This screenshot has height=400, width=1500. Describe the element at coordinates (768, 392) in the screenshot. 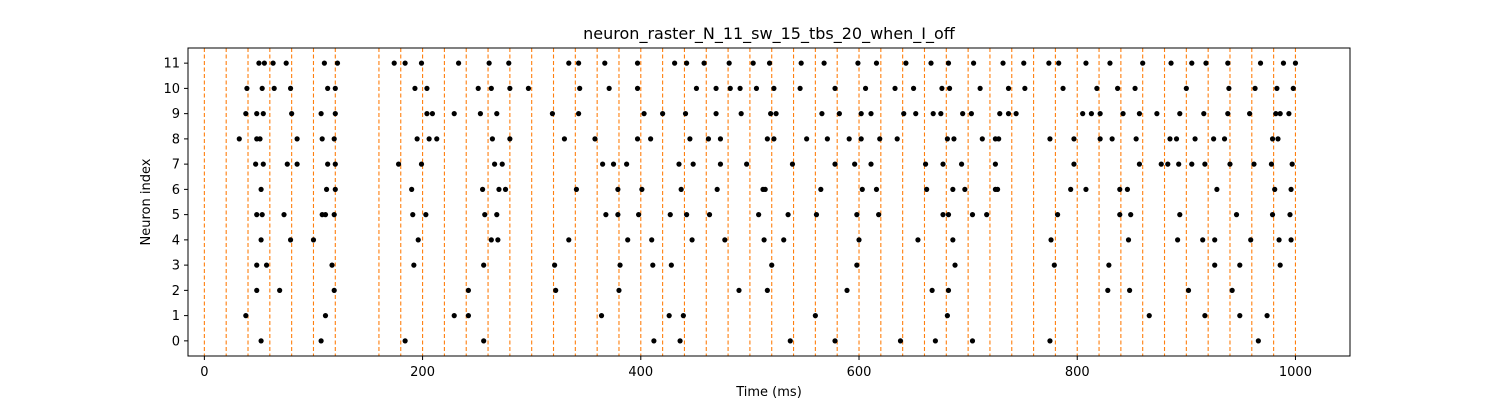

I see `x-axis-label: Time (ms)` at that location.